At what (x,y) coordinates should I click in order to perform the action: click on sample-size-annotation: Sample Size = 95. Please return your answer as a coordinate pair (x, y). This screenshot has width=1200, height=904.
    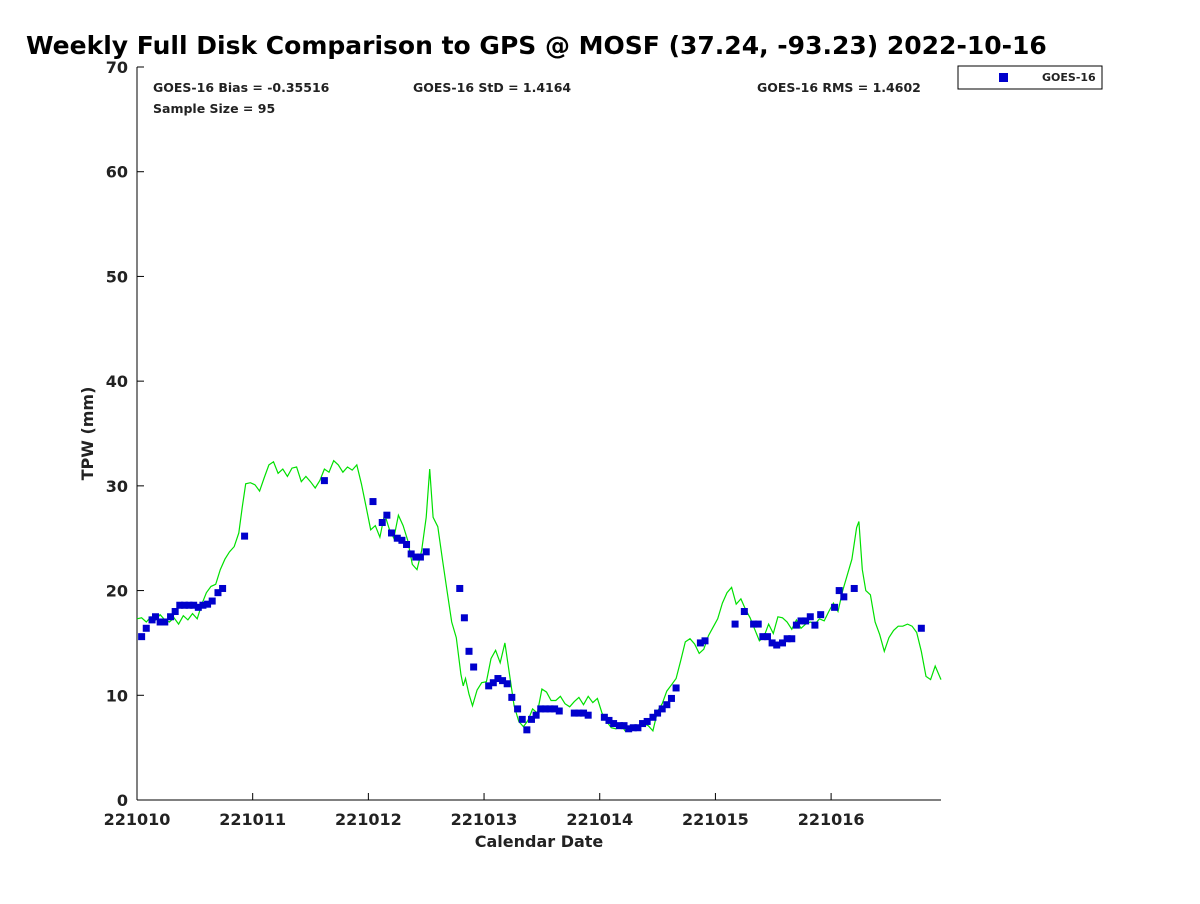
    Looking at the image, I should click on (214, 108).